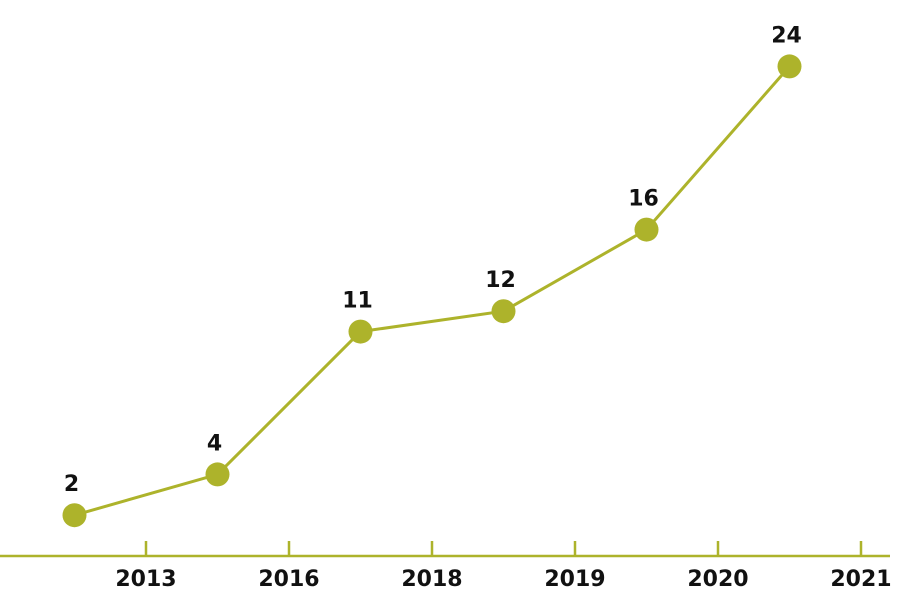  Describe the element at coordinates (357, 301) in the screenshot. I see `data-label: 11` at that location.